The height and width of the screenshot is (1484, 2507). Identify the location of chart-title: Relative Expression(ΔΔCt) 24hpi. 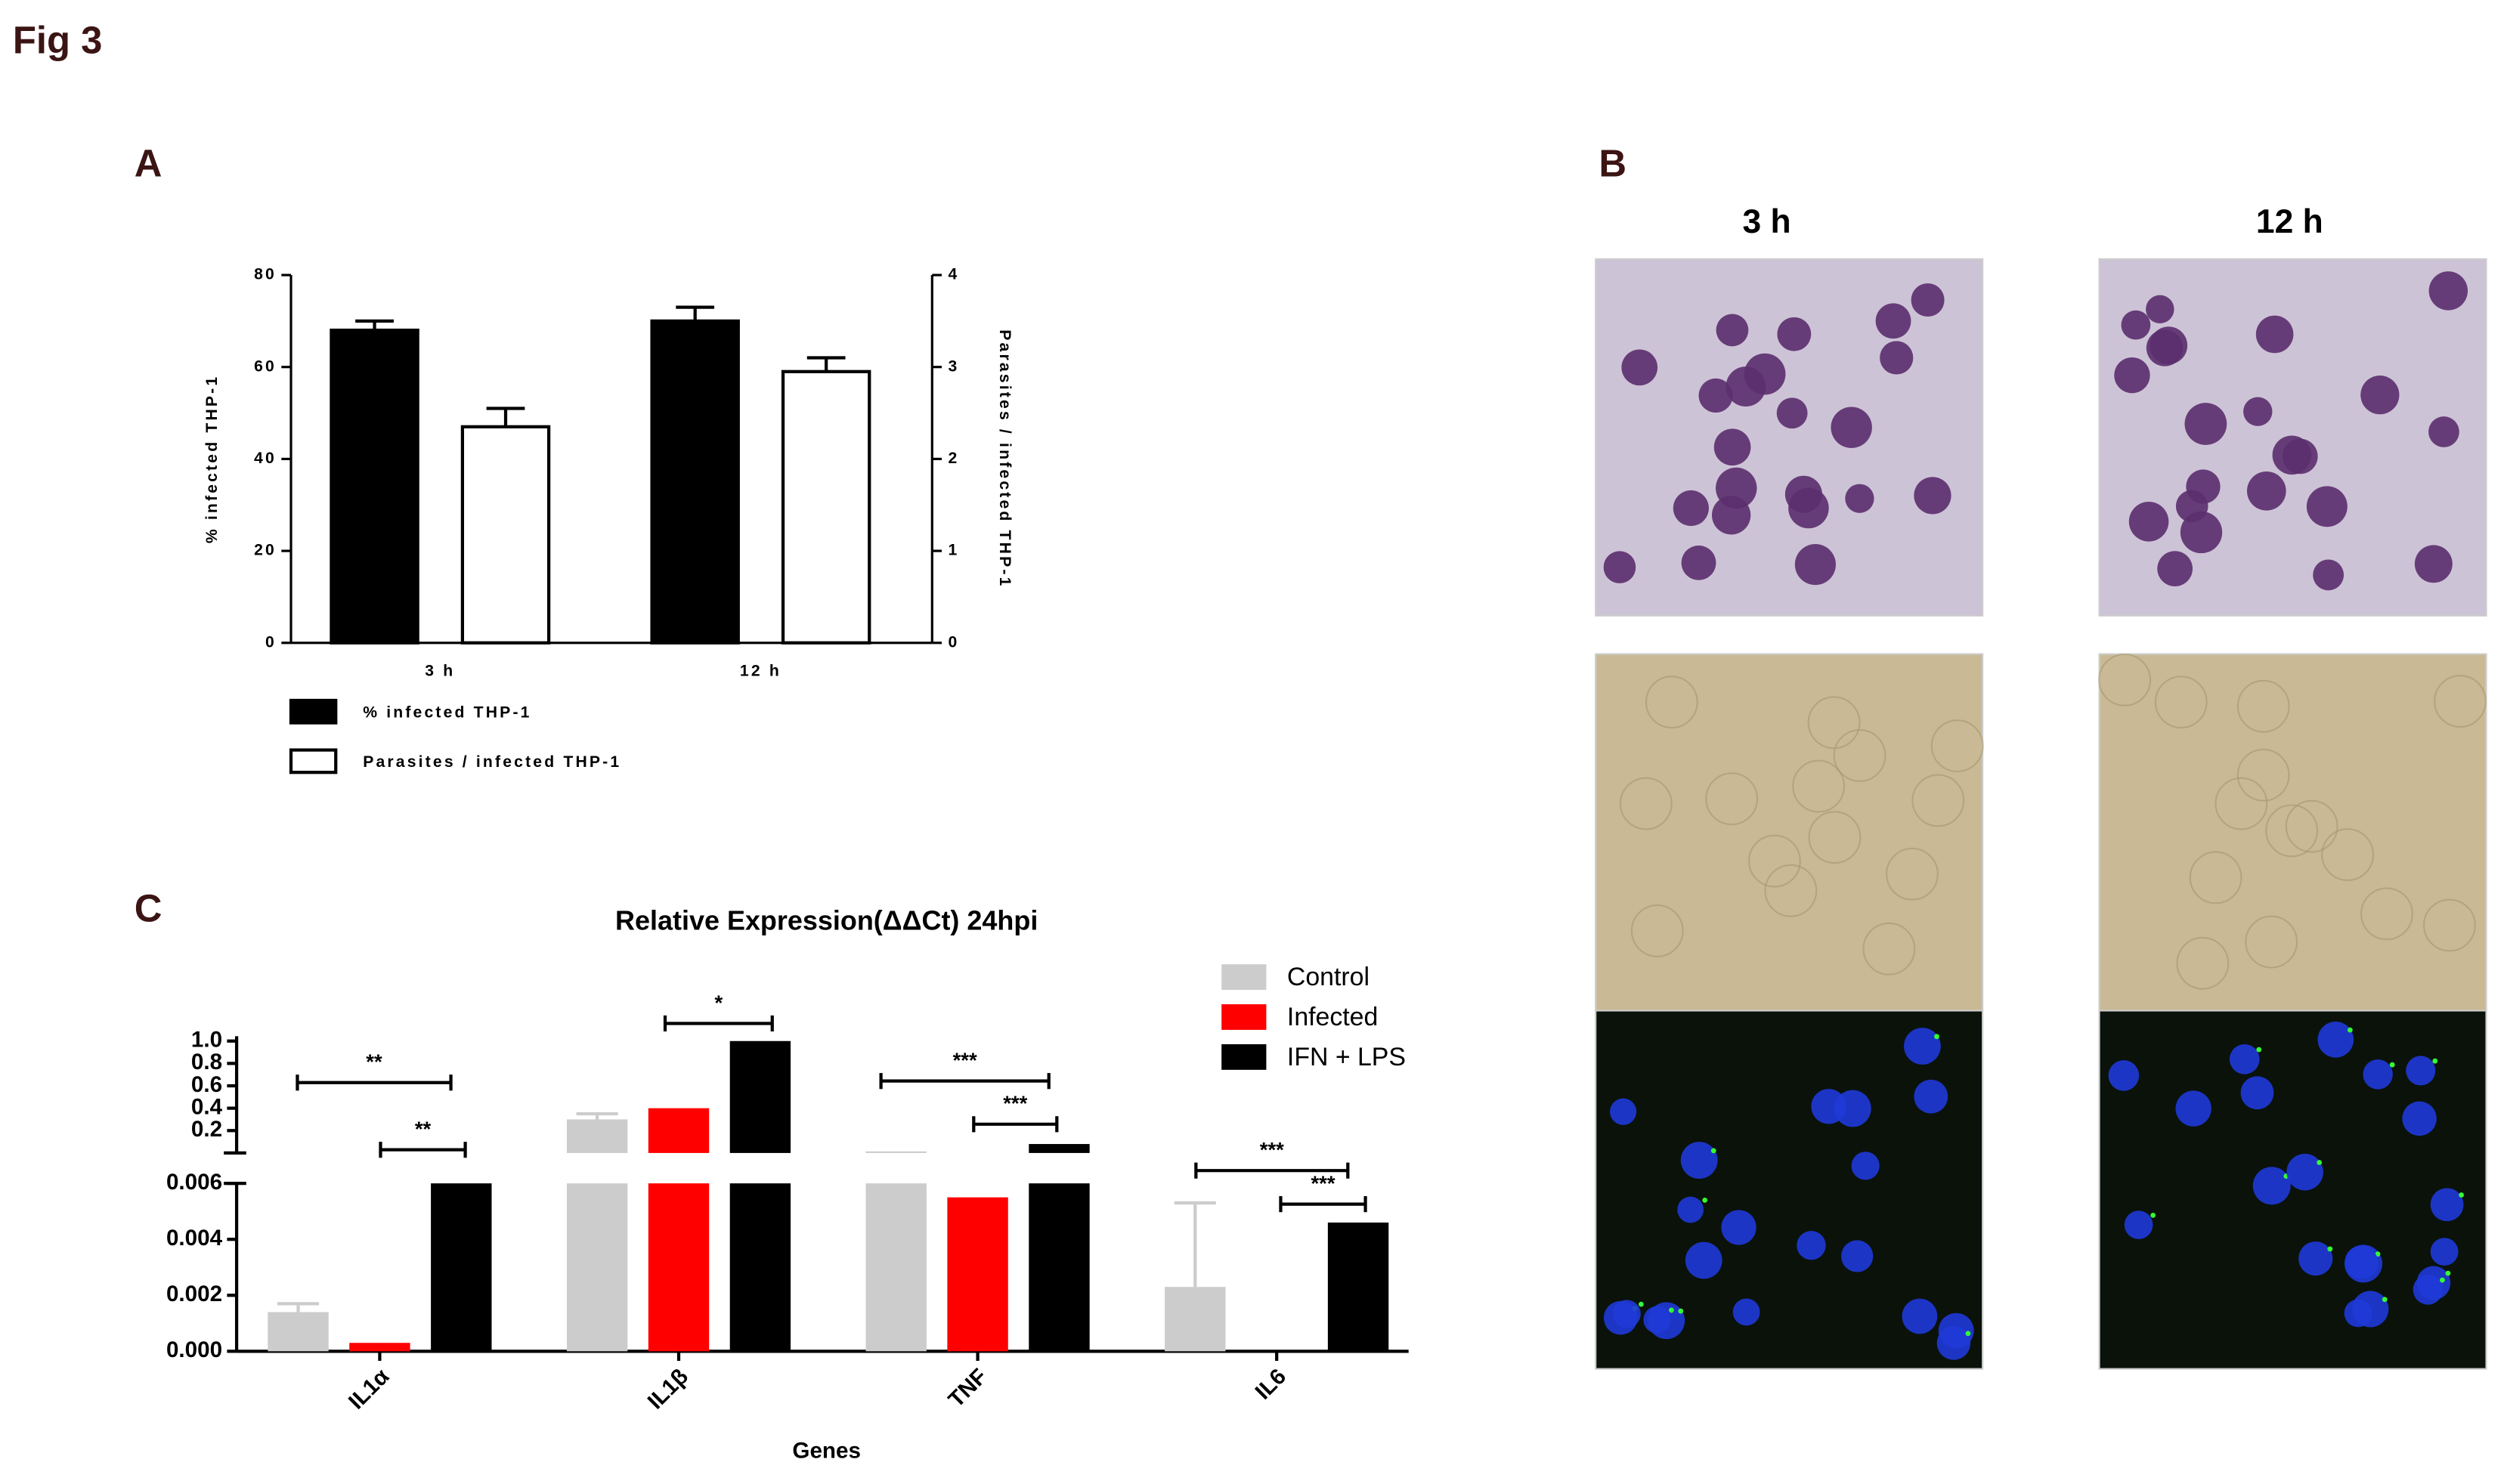
(826, 921).